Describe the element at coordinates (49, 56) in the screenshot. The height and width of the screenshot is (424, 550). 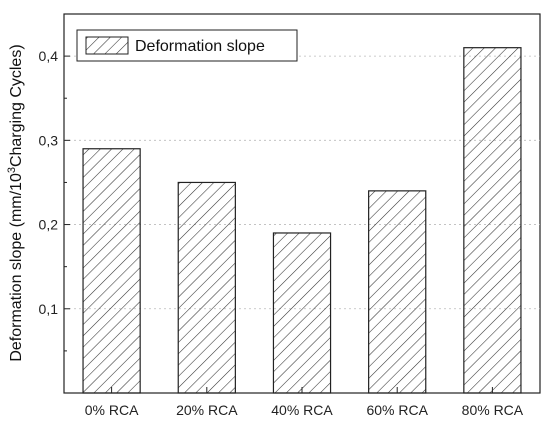
I see `y-tick-label: 0,4` at that location.